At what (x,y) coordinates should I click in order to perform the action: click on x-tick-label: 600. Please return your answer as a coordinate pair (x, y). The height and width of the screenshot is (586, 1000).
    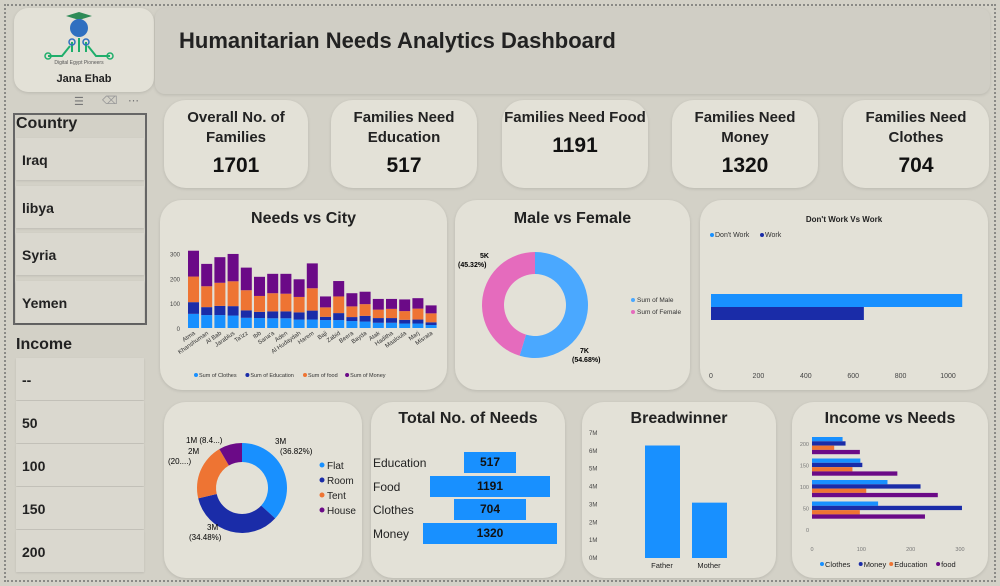
    Looking at the image, I should click on (853, 376).